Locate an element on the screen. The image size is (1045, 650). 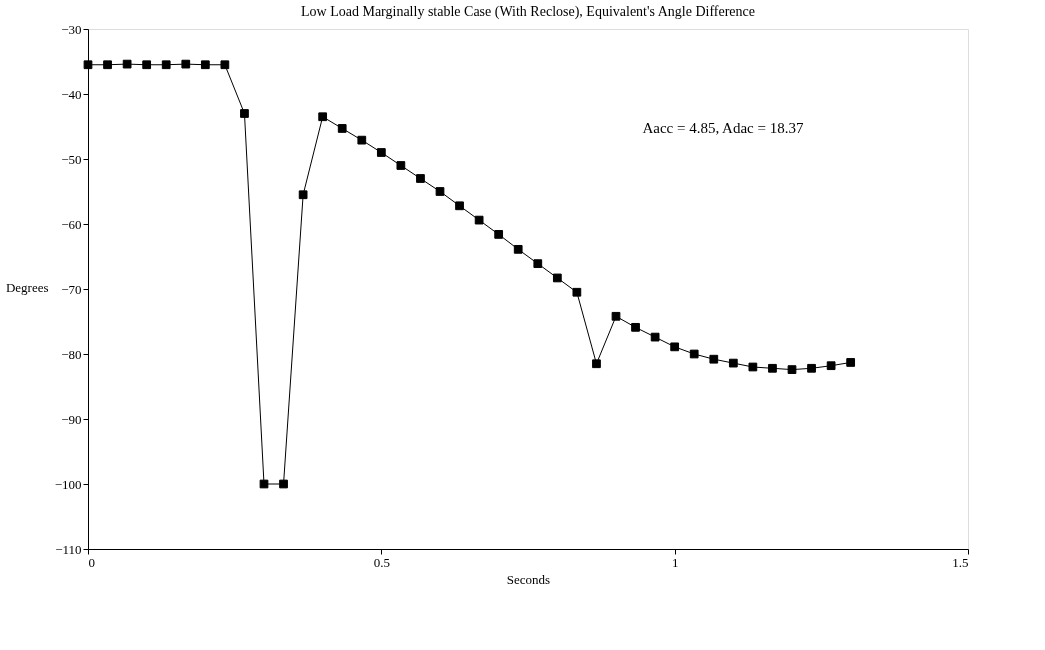
y-tick-label: −90 is located at coordinates (71, 419).